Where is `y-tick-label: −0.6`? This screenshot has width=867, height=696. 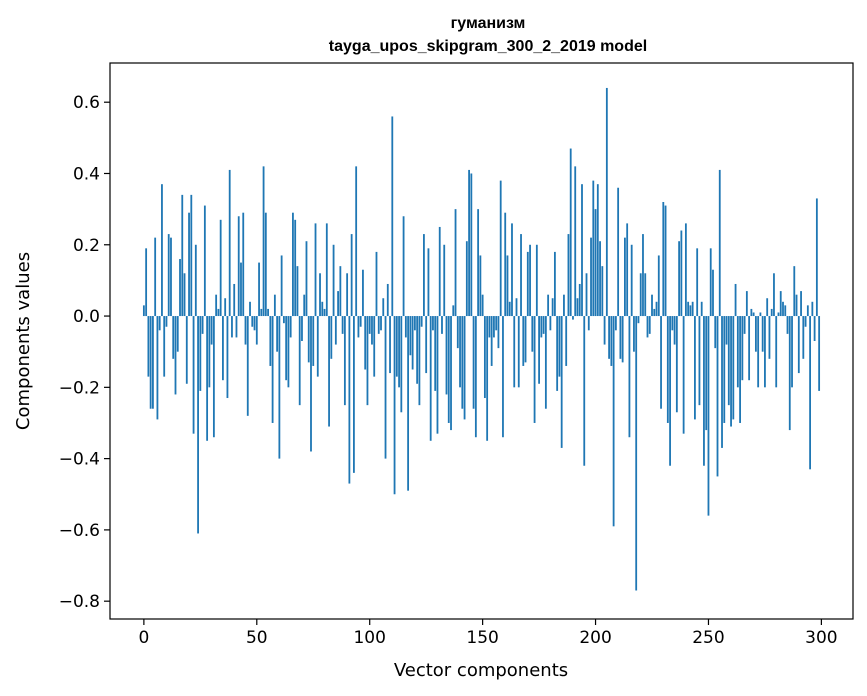 y-tick-label: −0.6 is located at coordinates (79, 531).